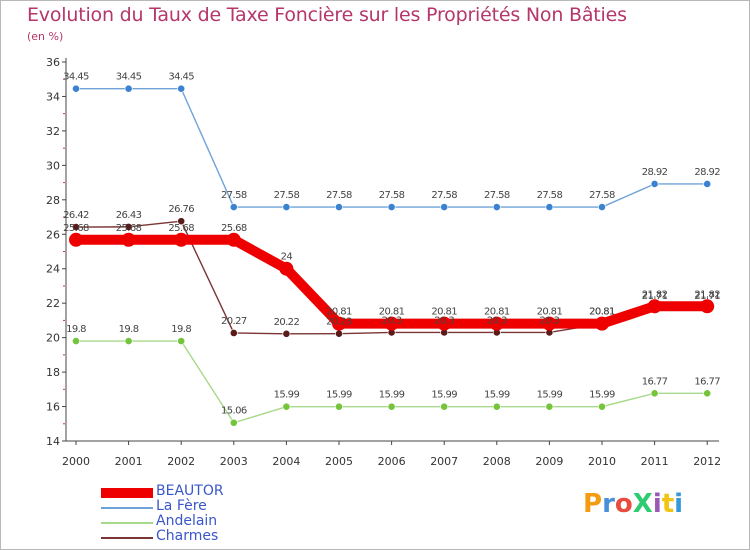 This screenshot has height=550, width=750. I want to click on data-label: 15.06, so click(234, 411).